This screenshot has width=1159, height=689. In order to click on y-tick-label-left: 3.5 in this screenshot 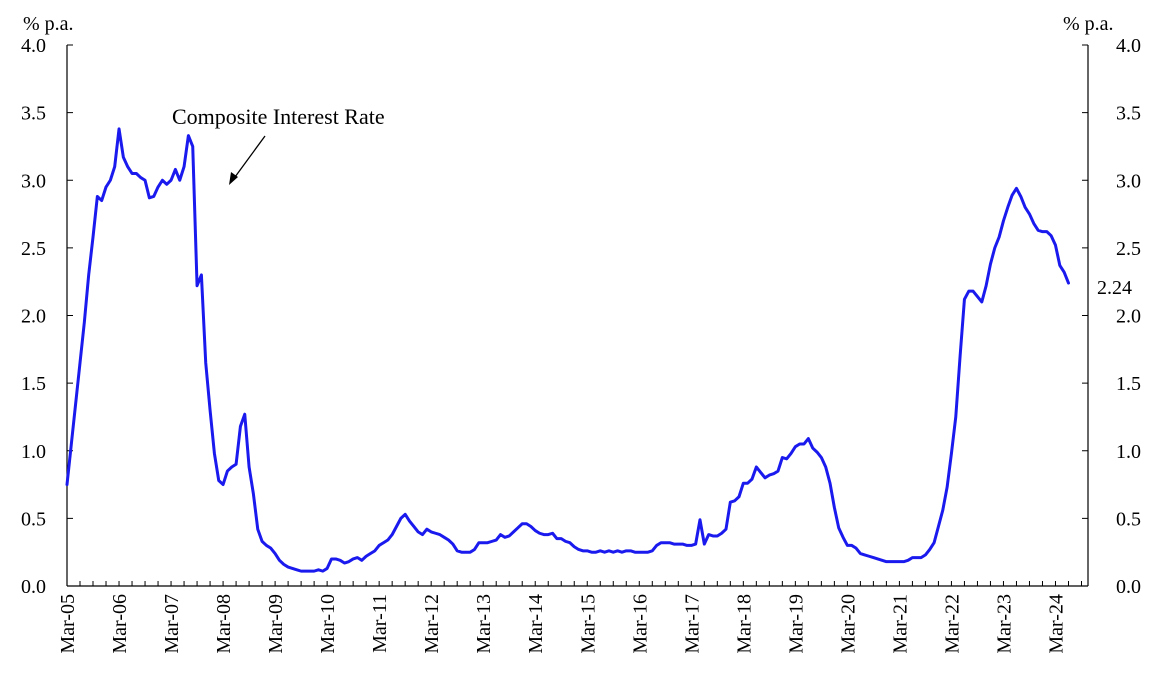, I will do `click(33, 114)`.